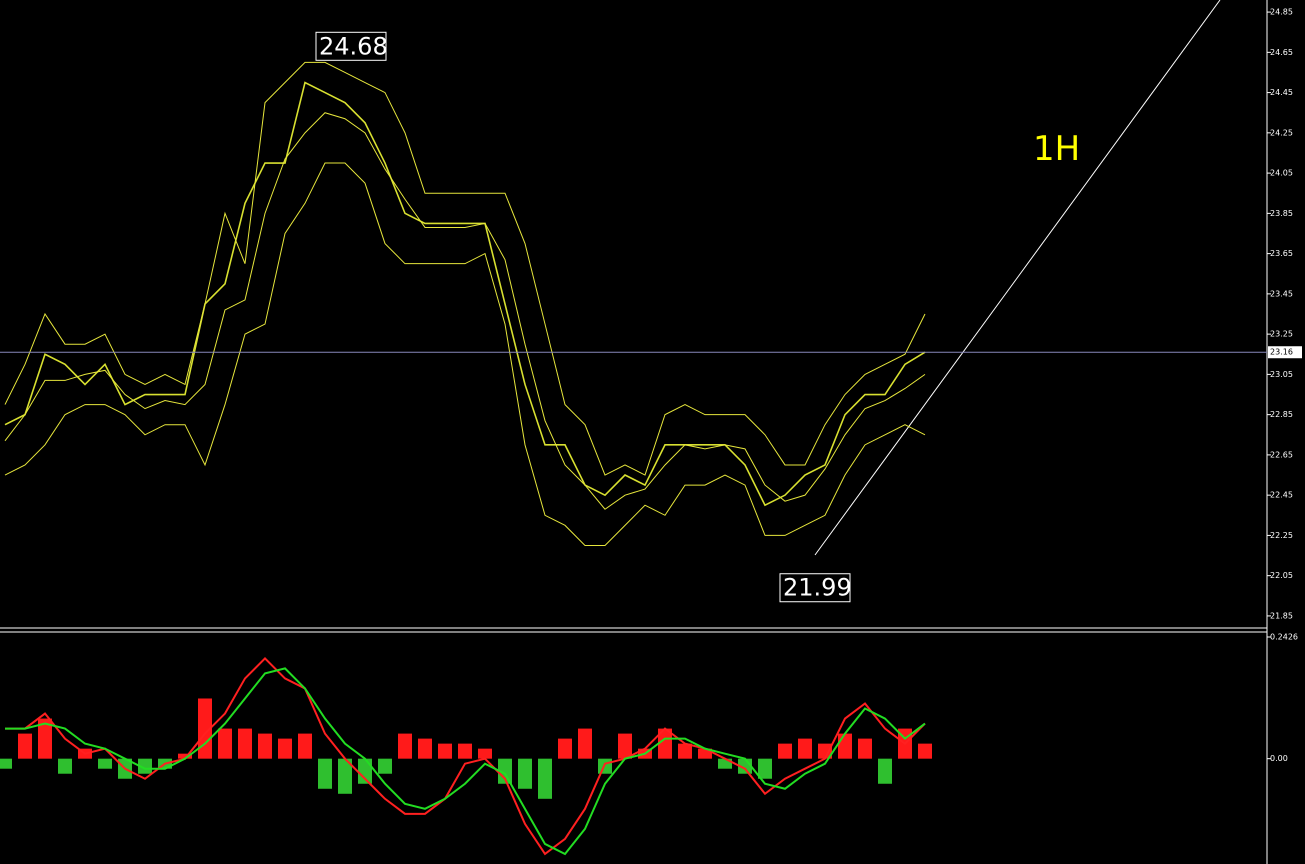  What do you see at coordinates (1056, 149) in the screenshot?
I see `timeframe-label: 1H` at bounding box center [1056, 149].